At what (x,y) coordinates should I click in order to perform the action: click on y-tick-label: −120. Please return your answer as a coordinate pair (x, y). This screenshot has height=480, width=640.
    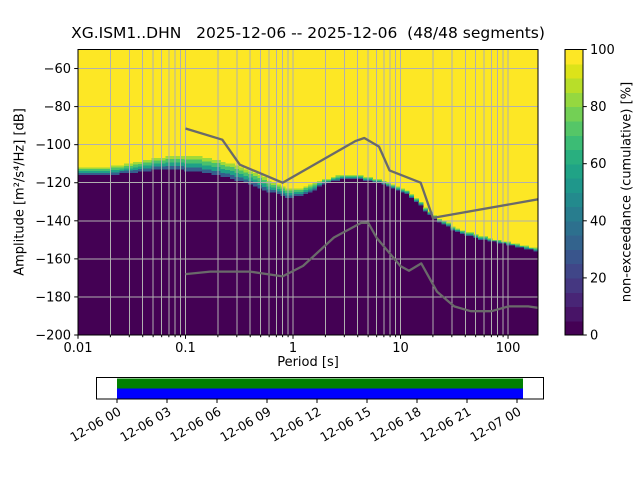
    Looking at the image, I should click on (53, 183).